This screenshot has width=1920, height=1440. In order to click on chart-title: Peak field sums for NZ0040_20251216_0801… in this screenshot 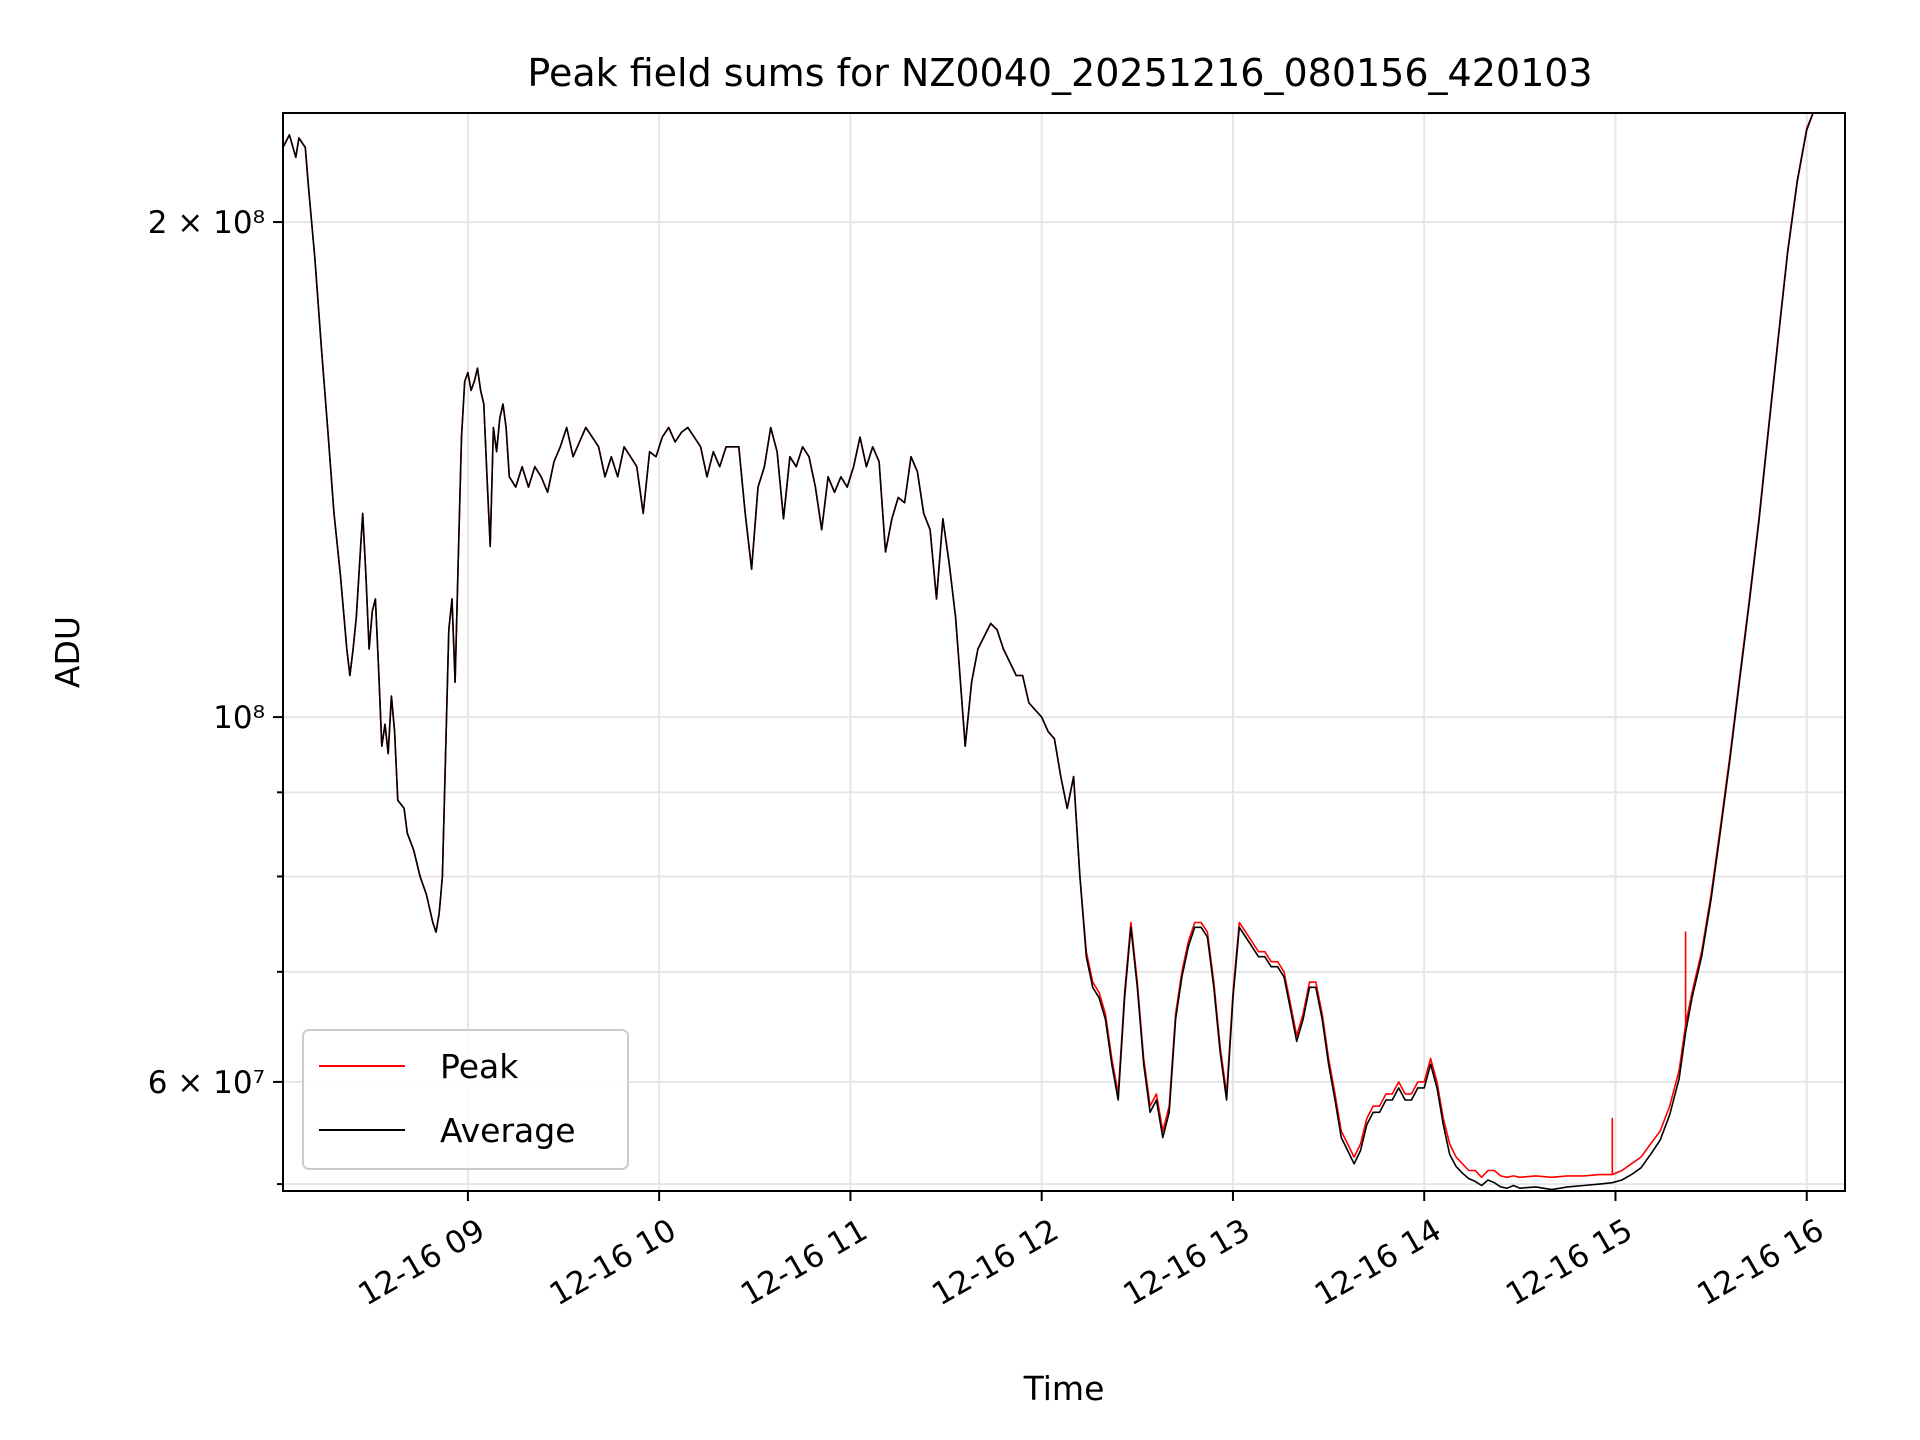, I will do `click(1059, 73)`.